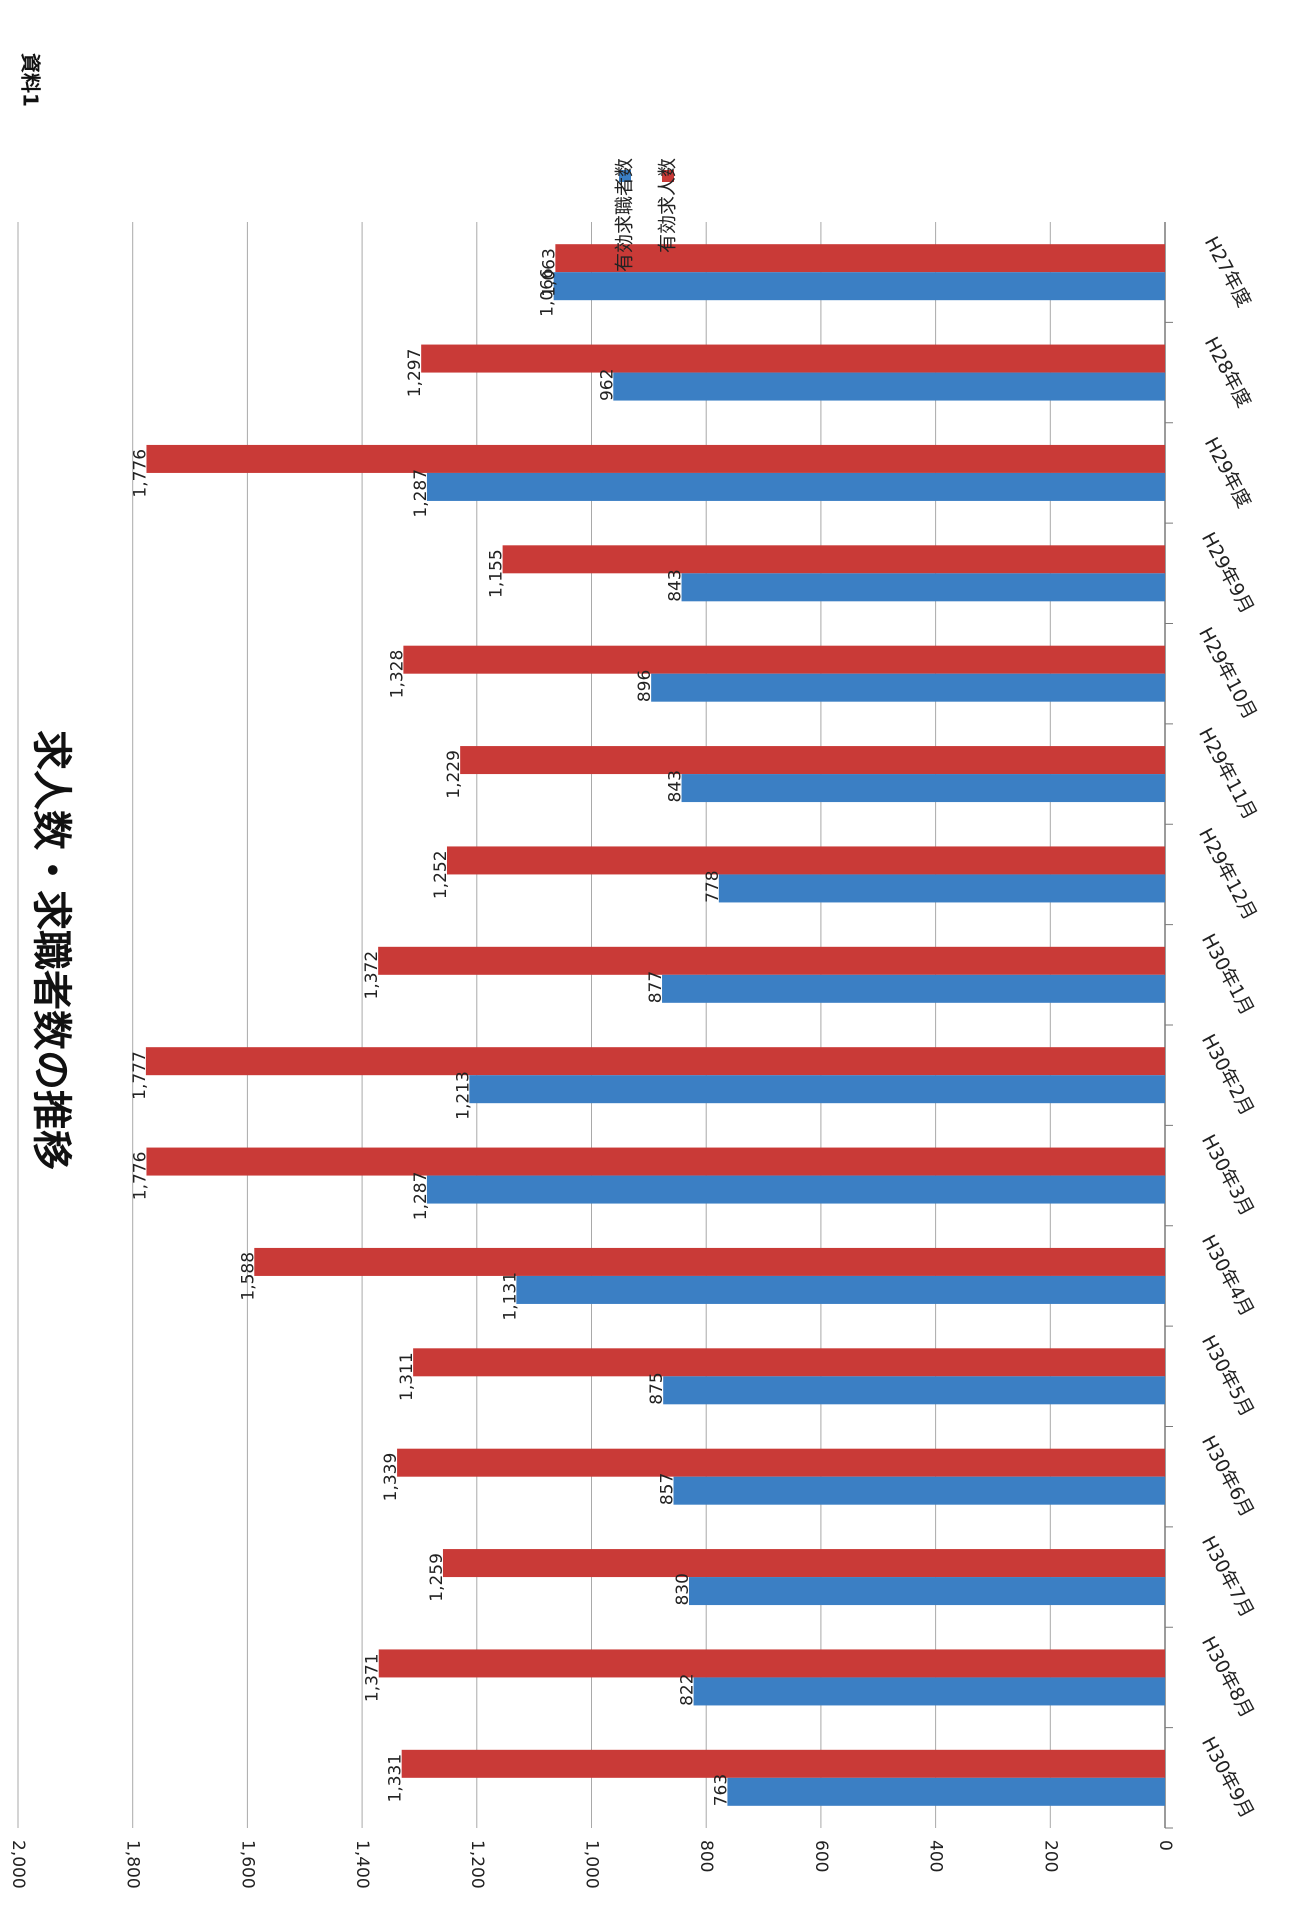 The height and width of the screenshot is (1908, 1294). Describe the element at coordinates (1227, 372) in the screenshot. I see `category-label: H28年度` at that location.